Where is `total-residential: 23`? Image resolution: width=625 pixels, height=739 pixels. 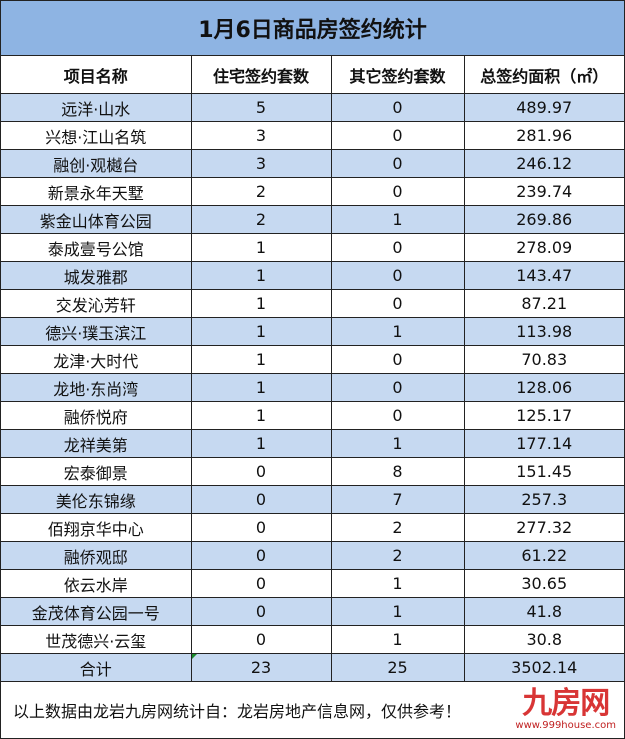
total-residential: 23 is located at coordinates (261, 667).